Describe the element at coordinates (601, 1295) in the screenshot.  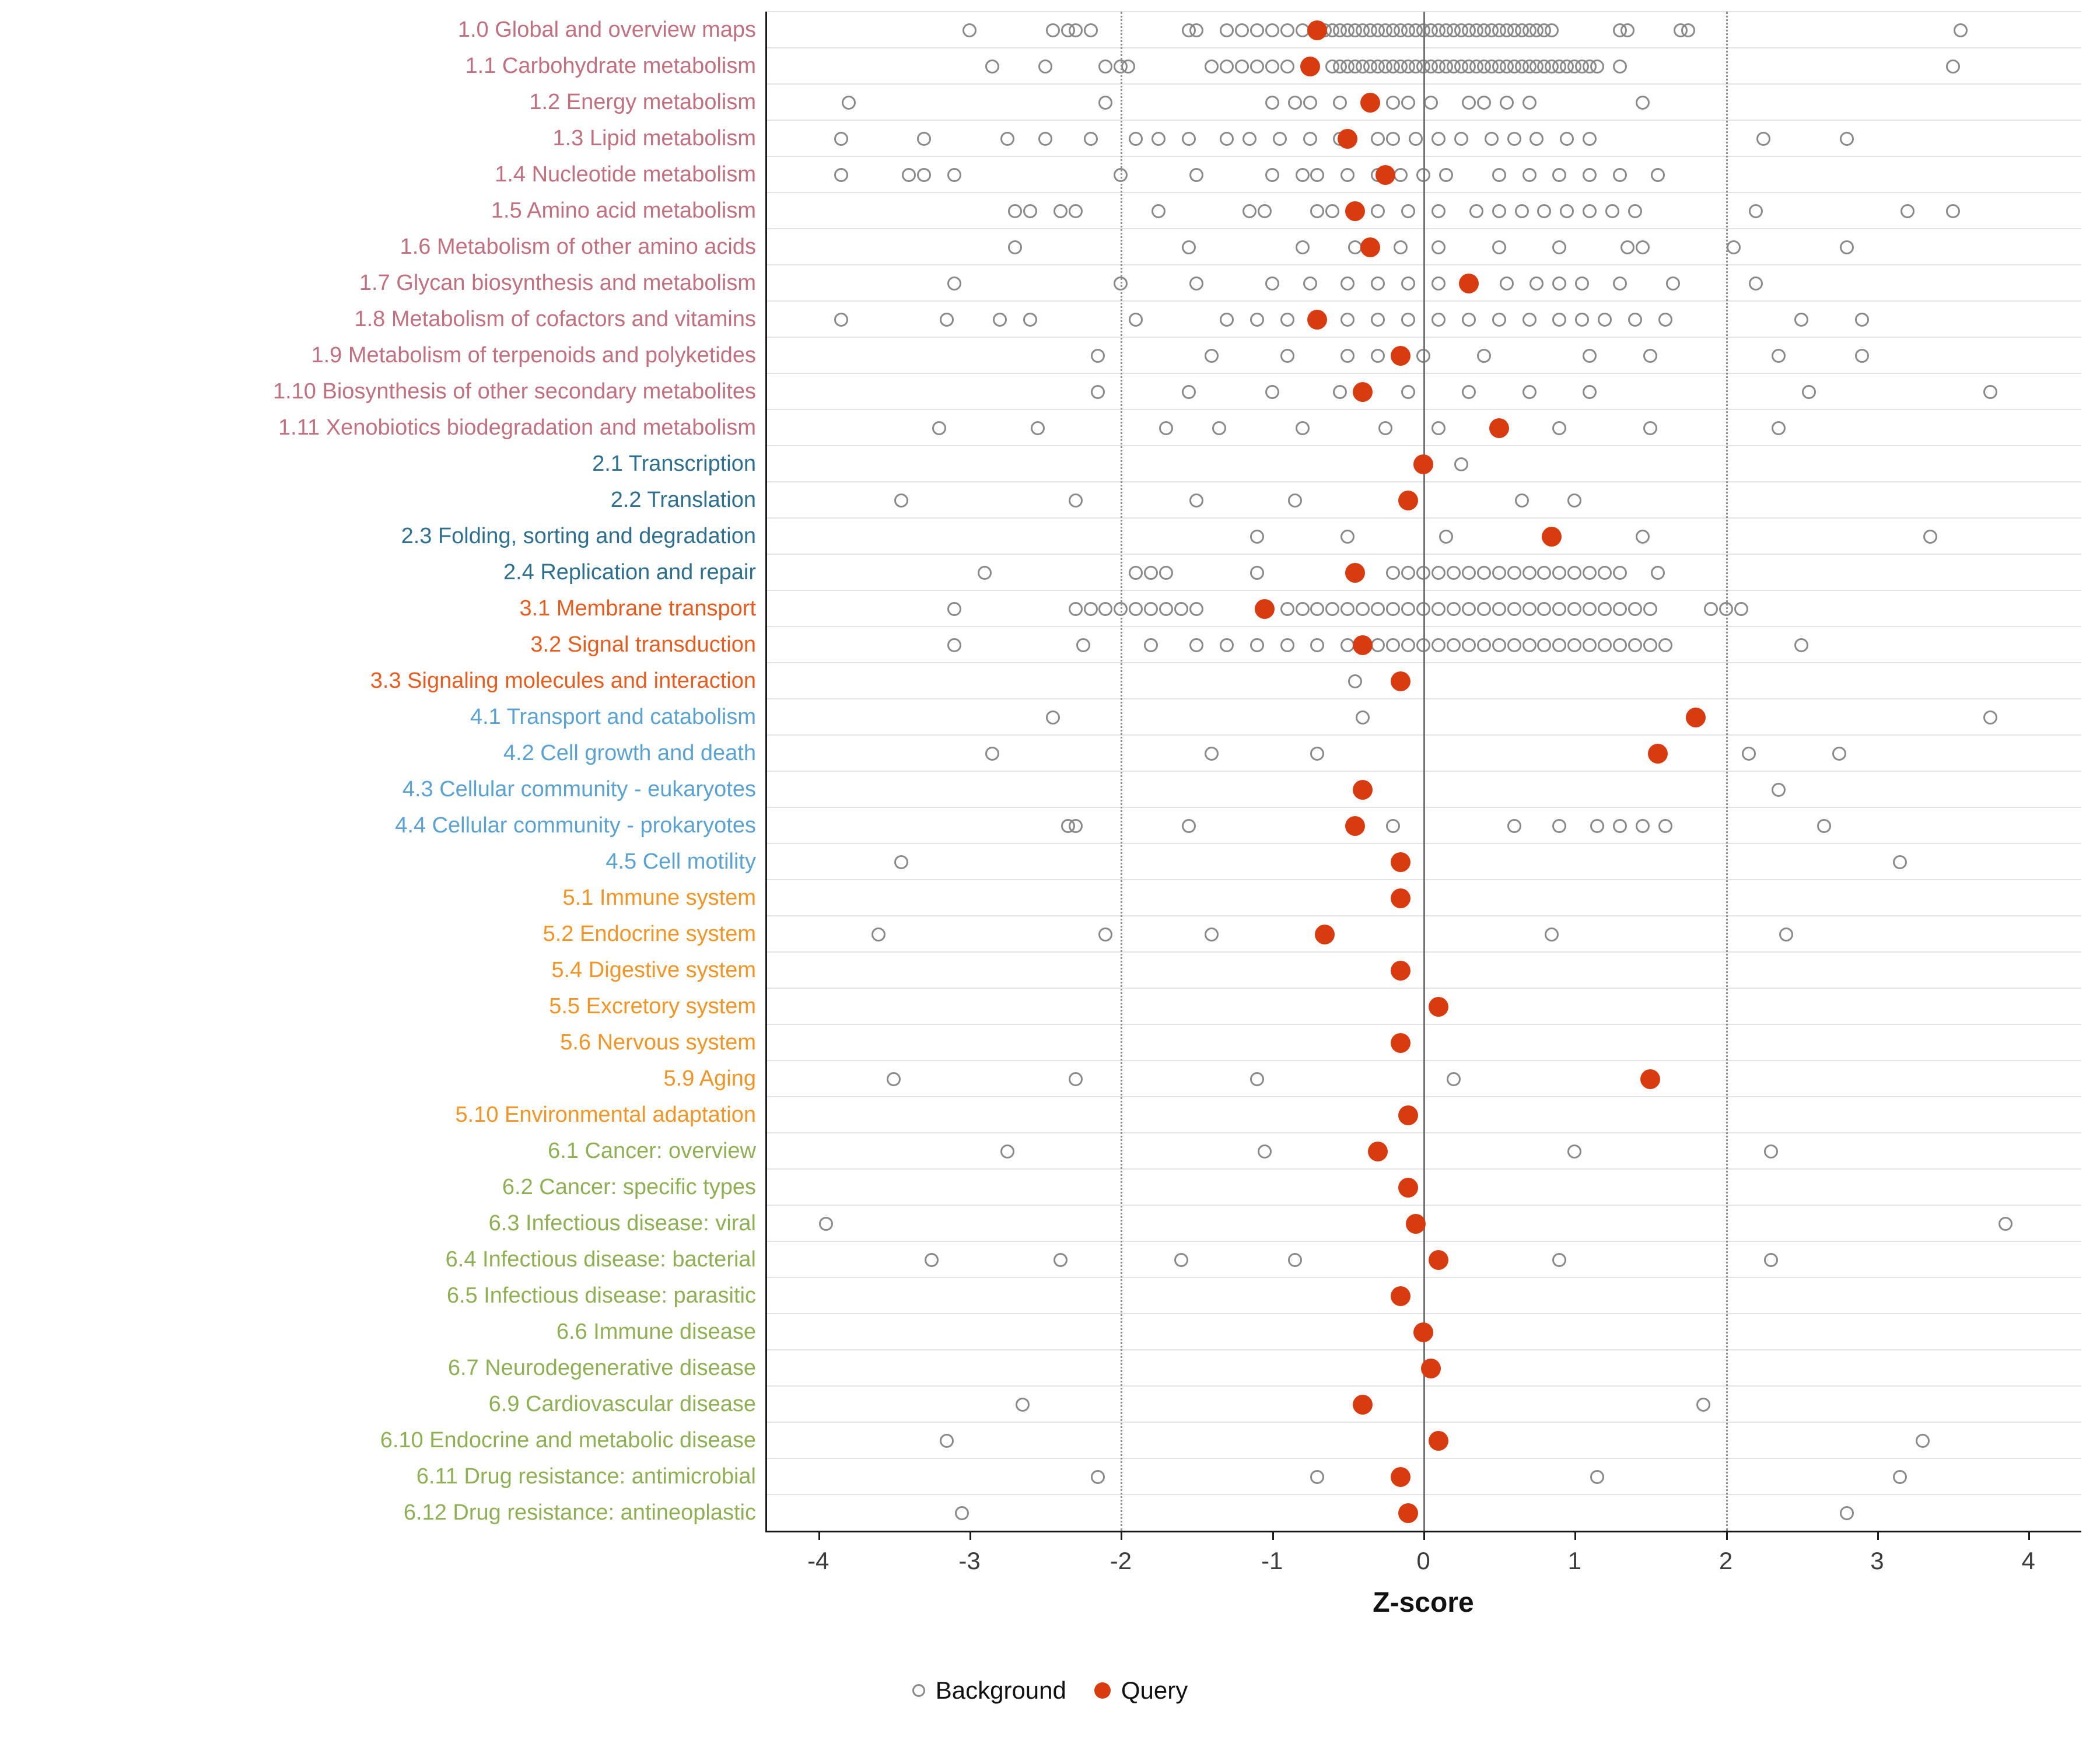
I see `row-label: 6.5 Infectious disease: parasitic` at that location.